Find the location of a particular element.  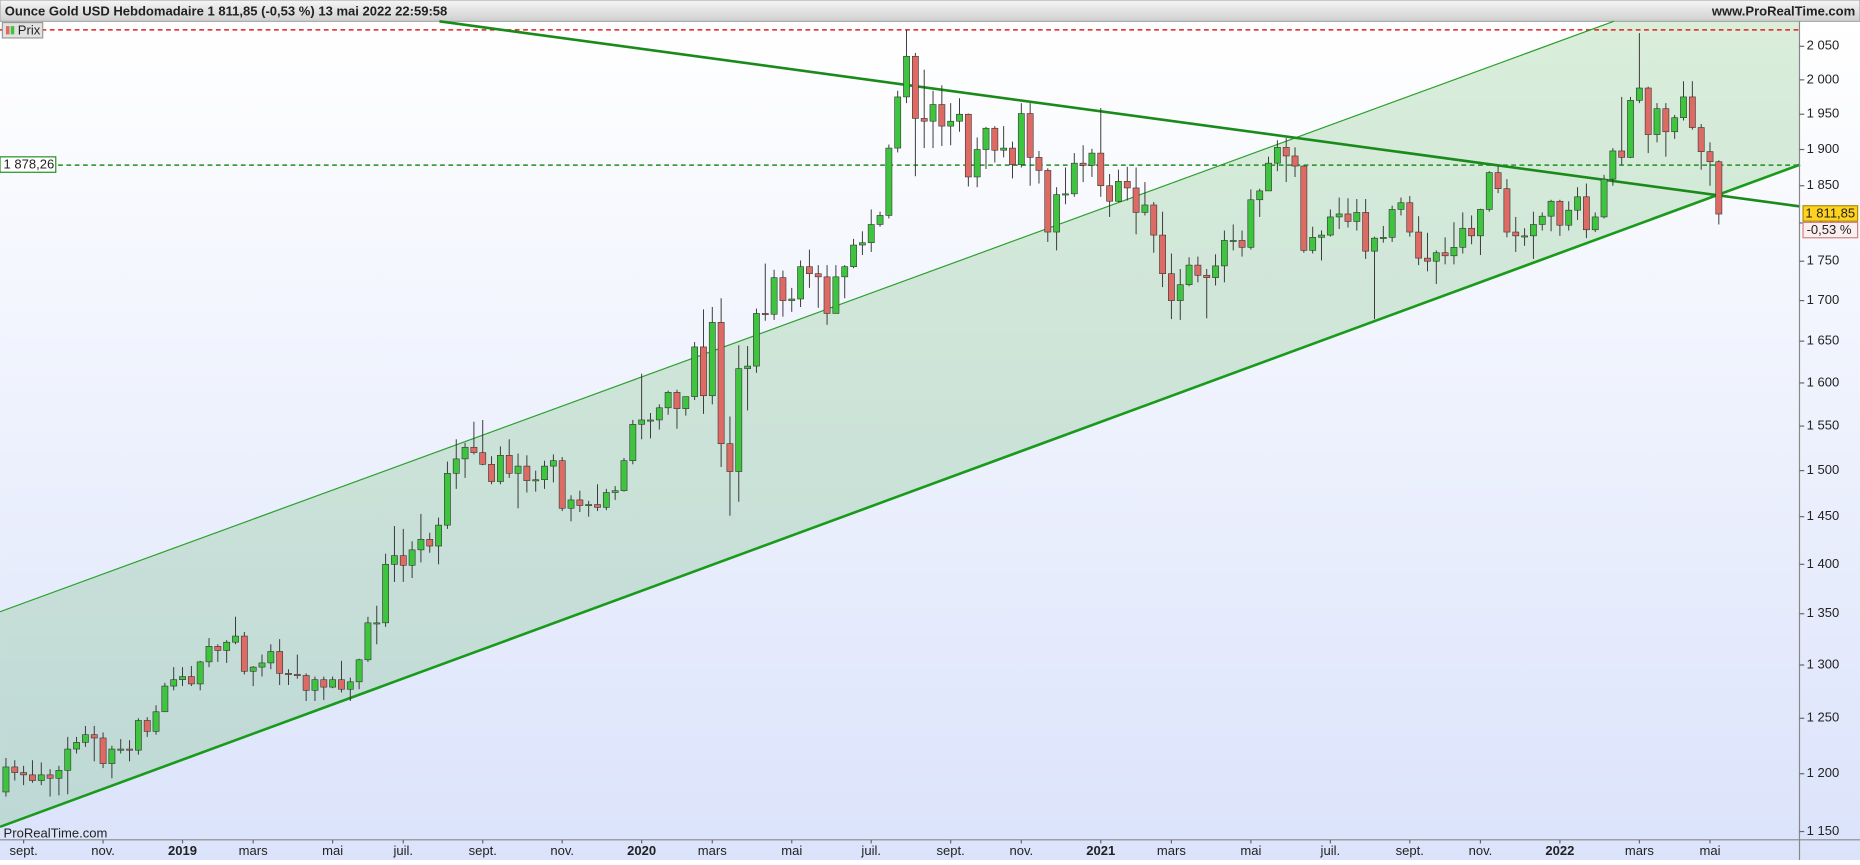

change-box is located at coordinates (1830, 230).